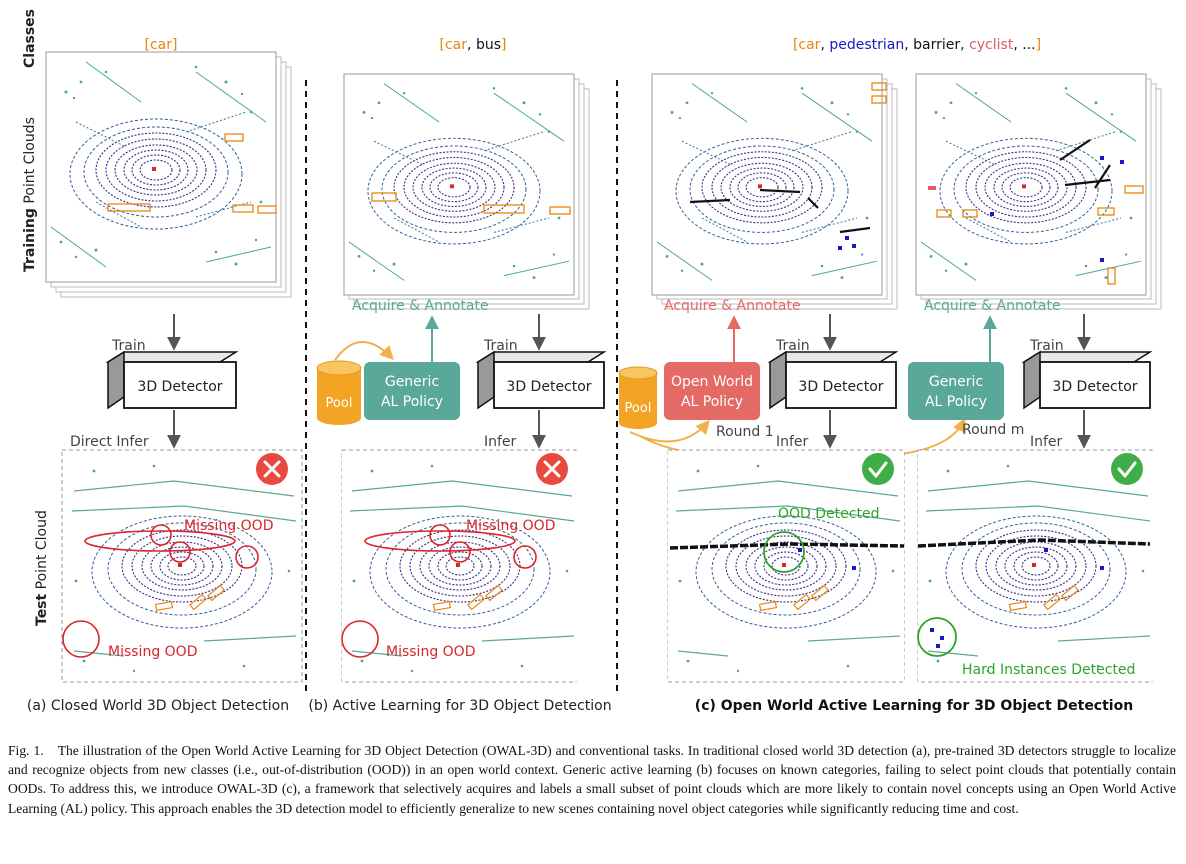  I want to click on generic-policy-b: Generic AL Policy, so click(412, 391).